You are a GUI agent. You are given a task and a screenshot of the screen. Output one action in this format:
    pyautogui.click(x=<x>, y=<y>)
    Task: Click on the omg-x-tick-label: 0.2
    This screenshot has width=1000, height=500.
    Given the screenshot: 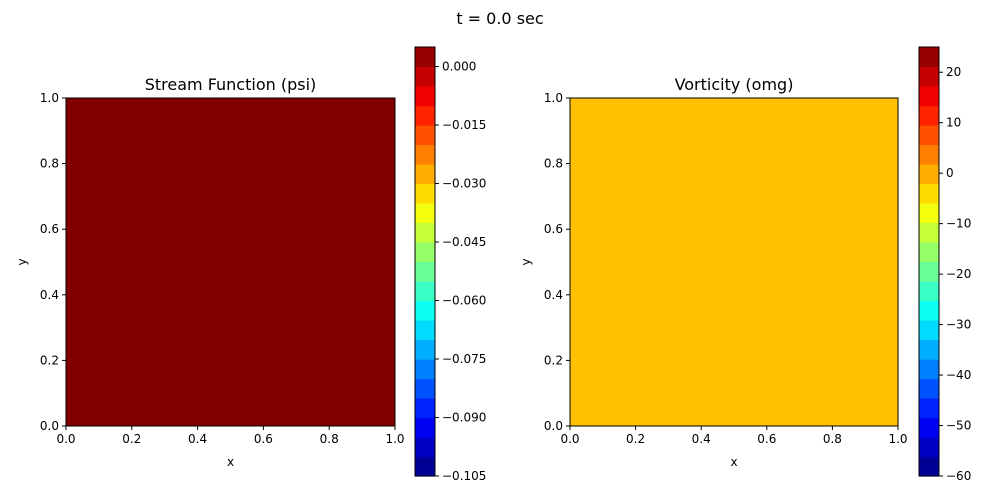 What is the action you would take?
    pyautogui.click(x=635, y=439)
    